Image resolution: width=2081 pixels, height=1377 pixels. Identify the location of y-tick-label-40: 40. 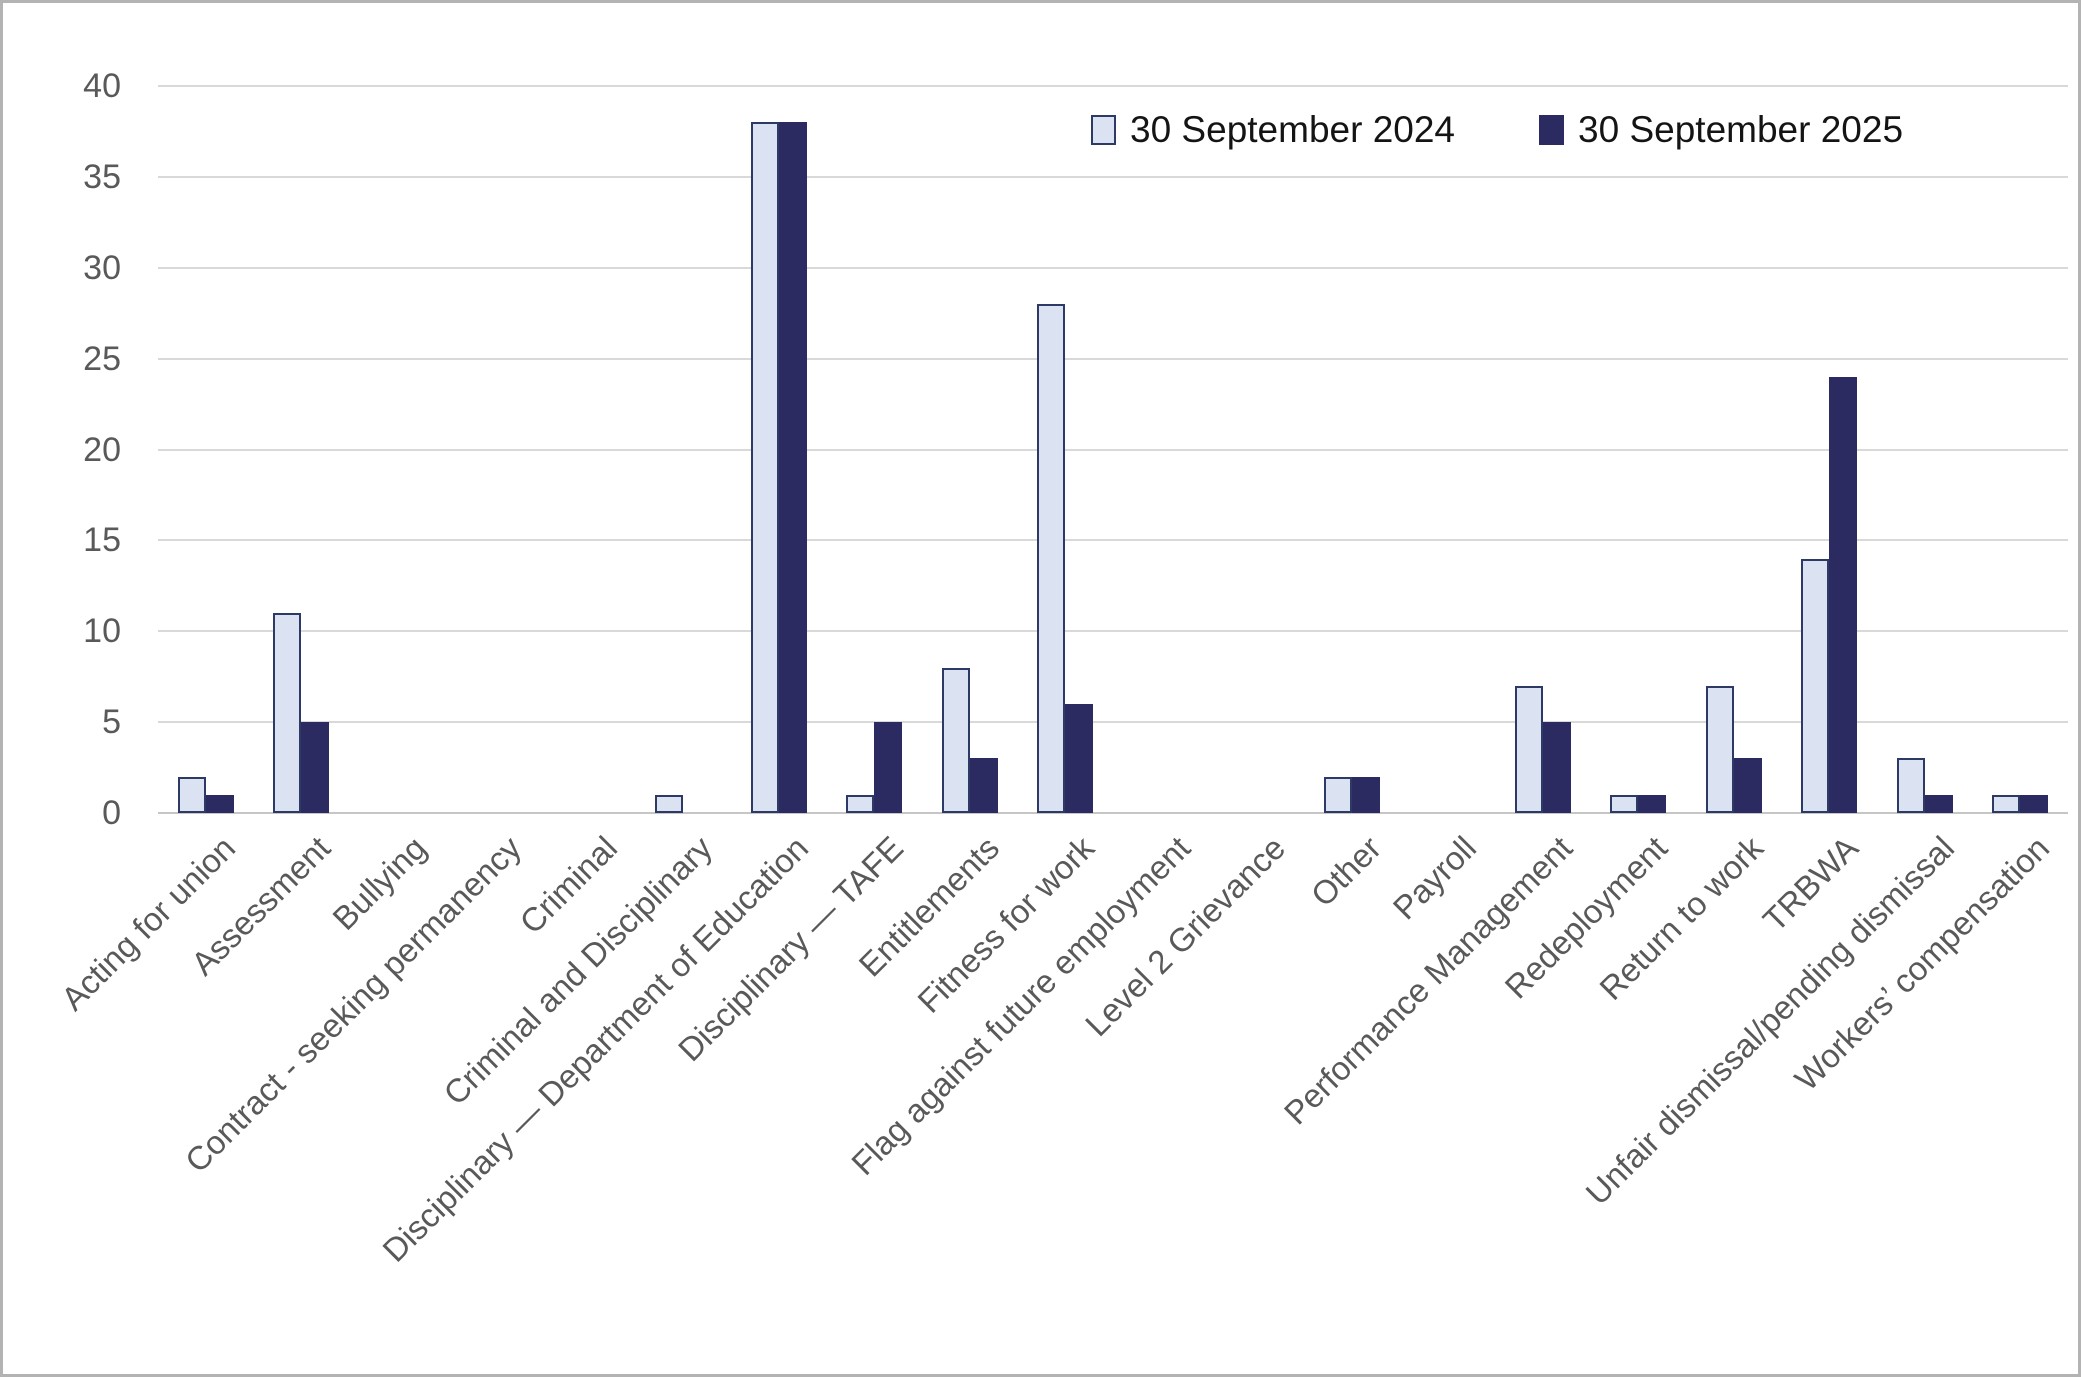
(102, 86).